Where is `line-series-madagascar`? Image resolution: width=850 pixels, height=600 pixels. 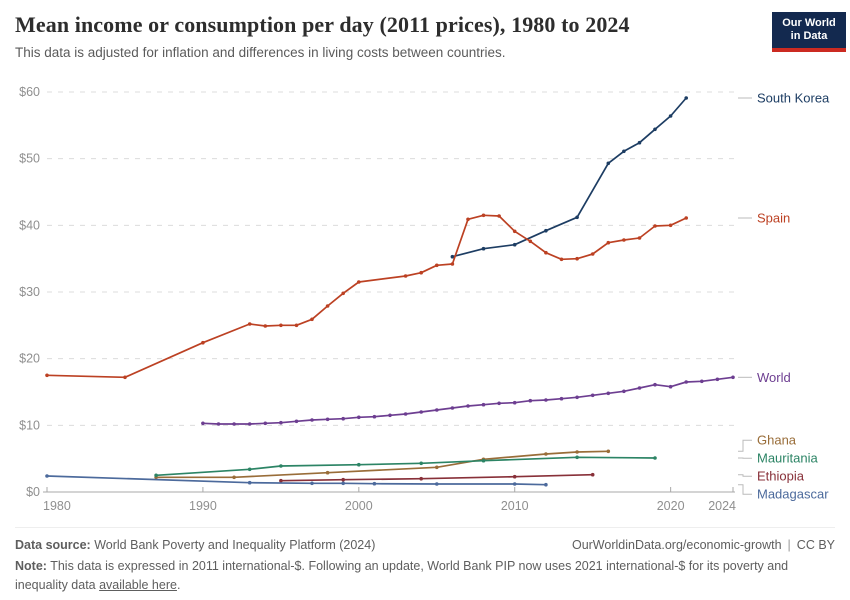 line-series-madagascar is located at coordinates (296, 480).